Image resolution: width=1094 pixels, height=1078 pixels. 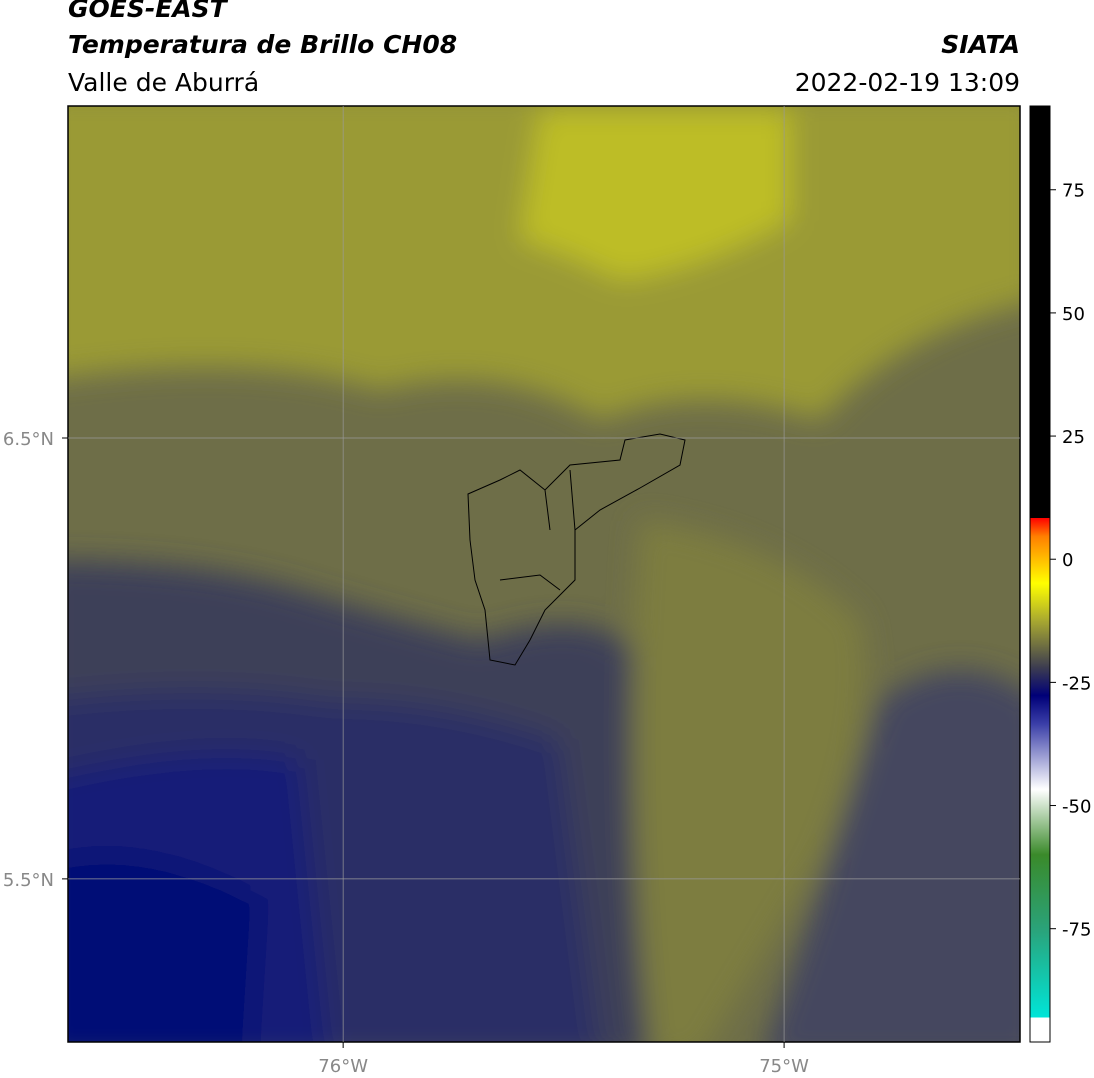 What do you see at coordinates (1073, 437) in the screenshot?
I see `colorbar-tick-label: 25` at bounding box center [1073, 437].